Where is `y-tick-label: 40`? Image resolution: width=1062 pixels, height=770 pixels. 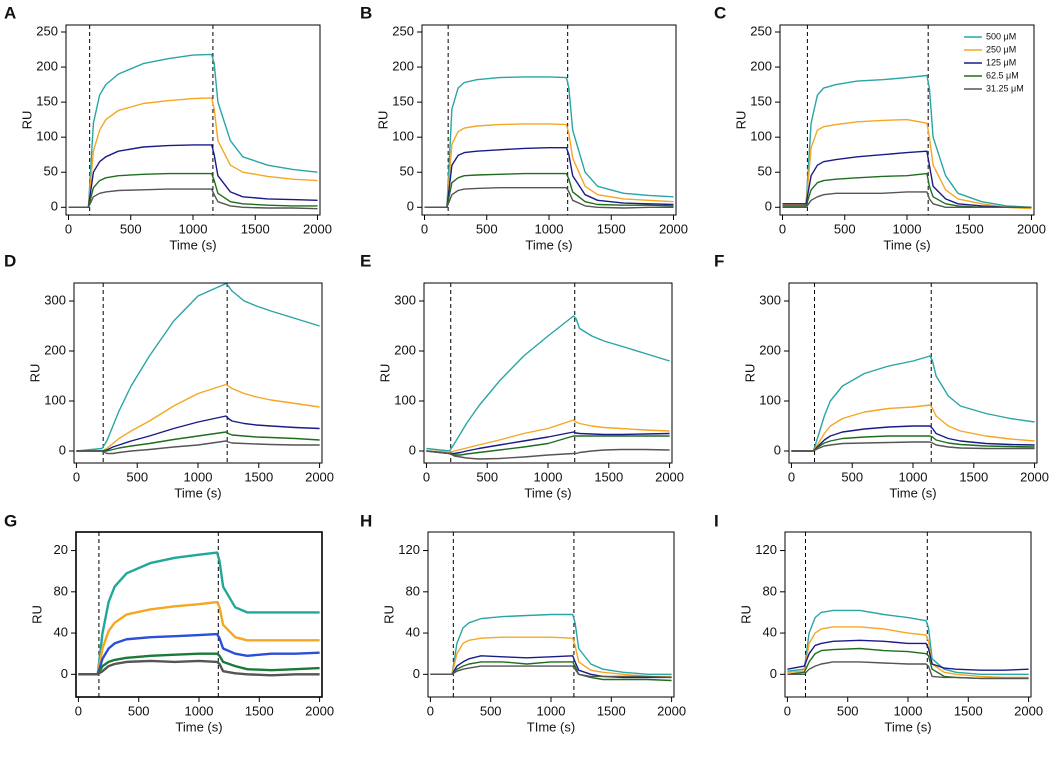
y-tick-label: 40 is located at coordinates (770, 632).